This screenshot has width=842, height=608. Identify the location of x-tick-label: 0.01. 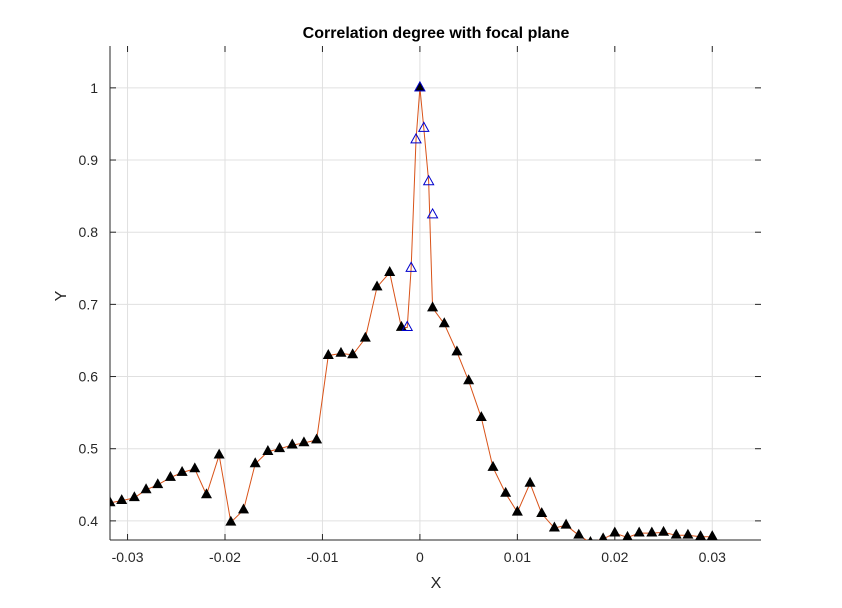
(517, 557).